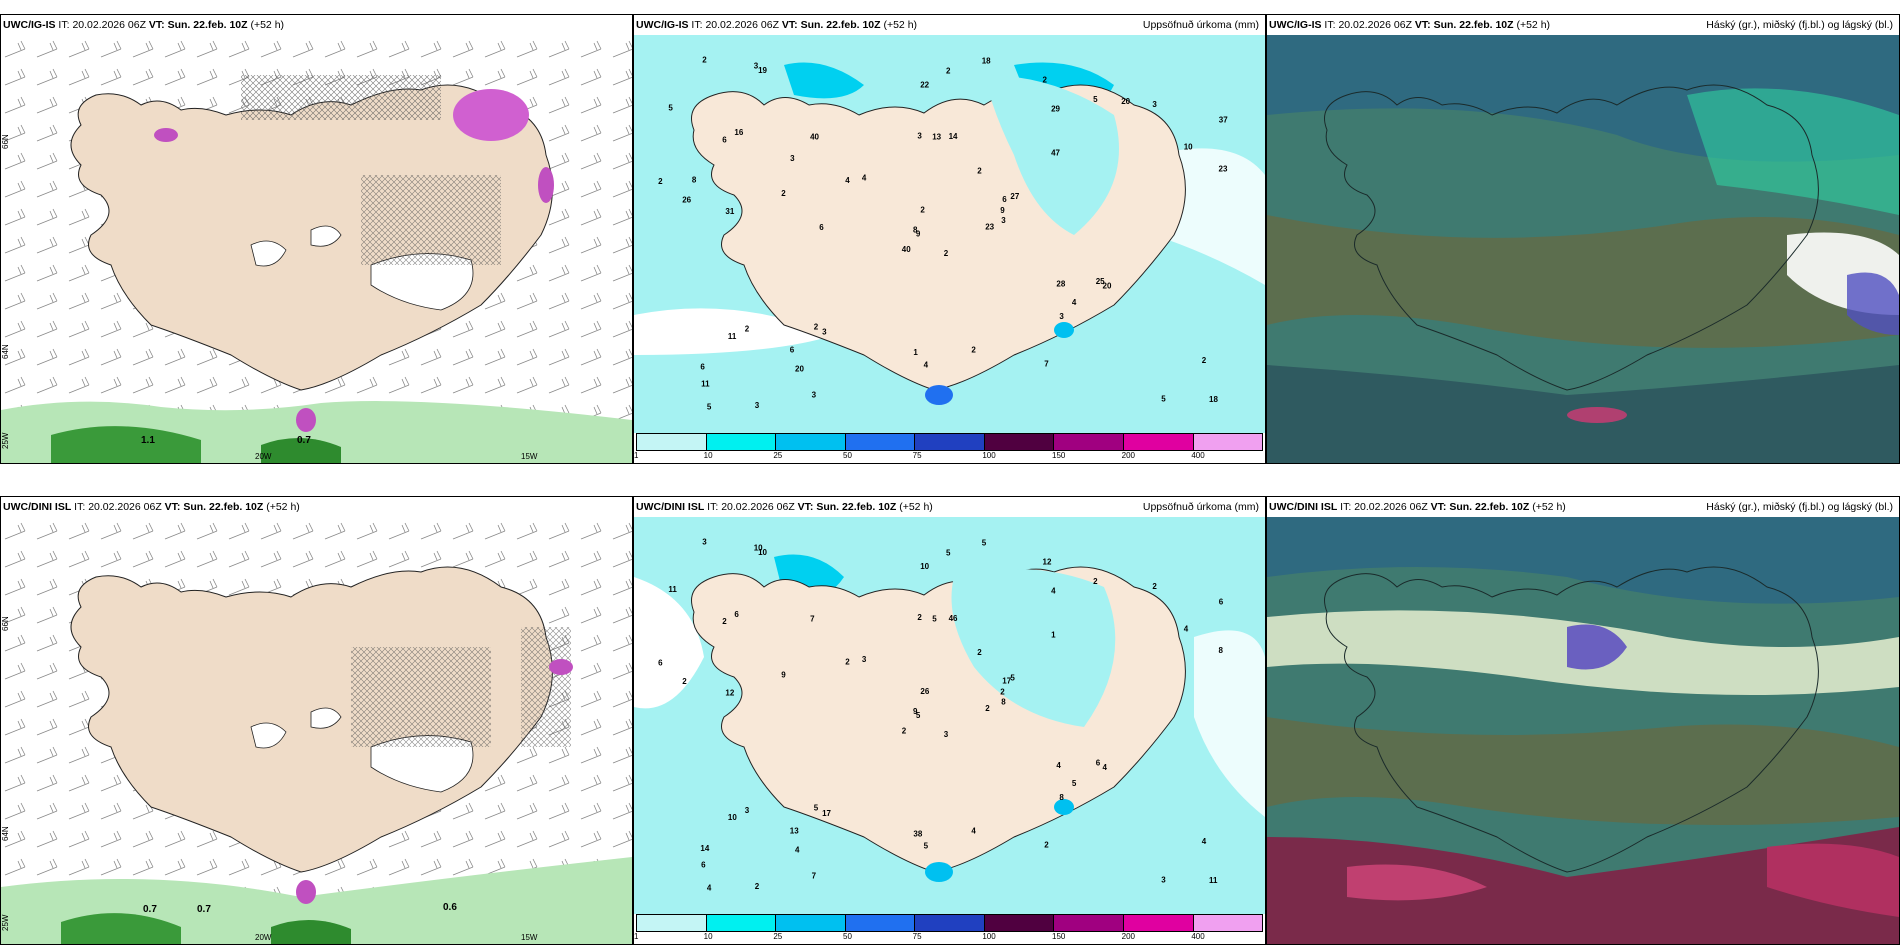 Image resolution: width=1900 pixels, height=950 pixels. I want to click on vt-label: VT:, so click(156, 25).